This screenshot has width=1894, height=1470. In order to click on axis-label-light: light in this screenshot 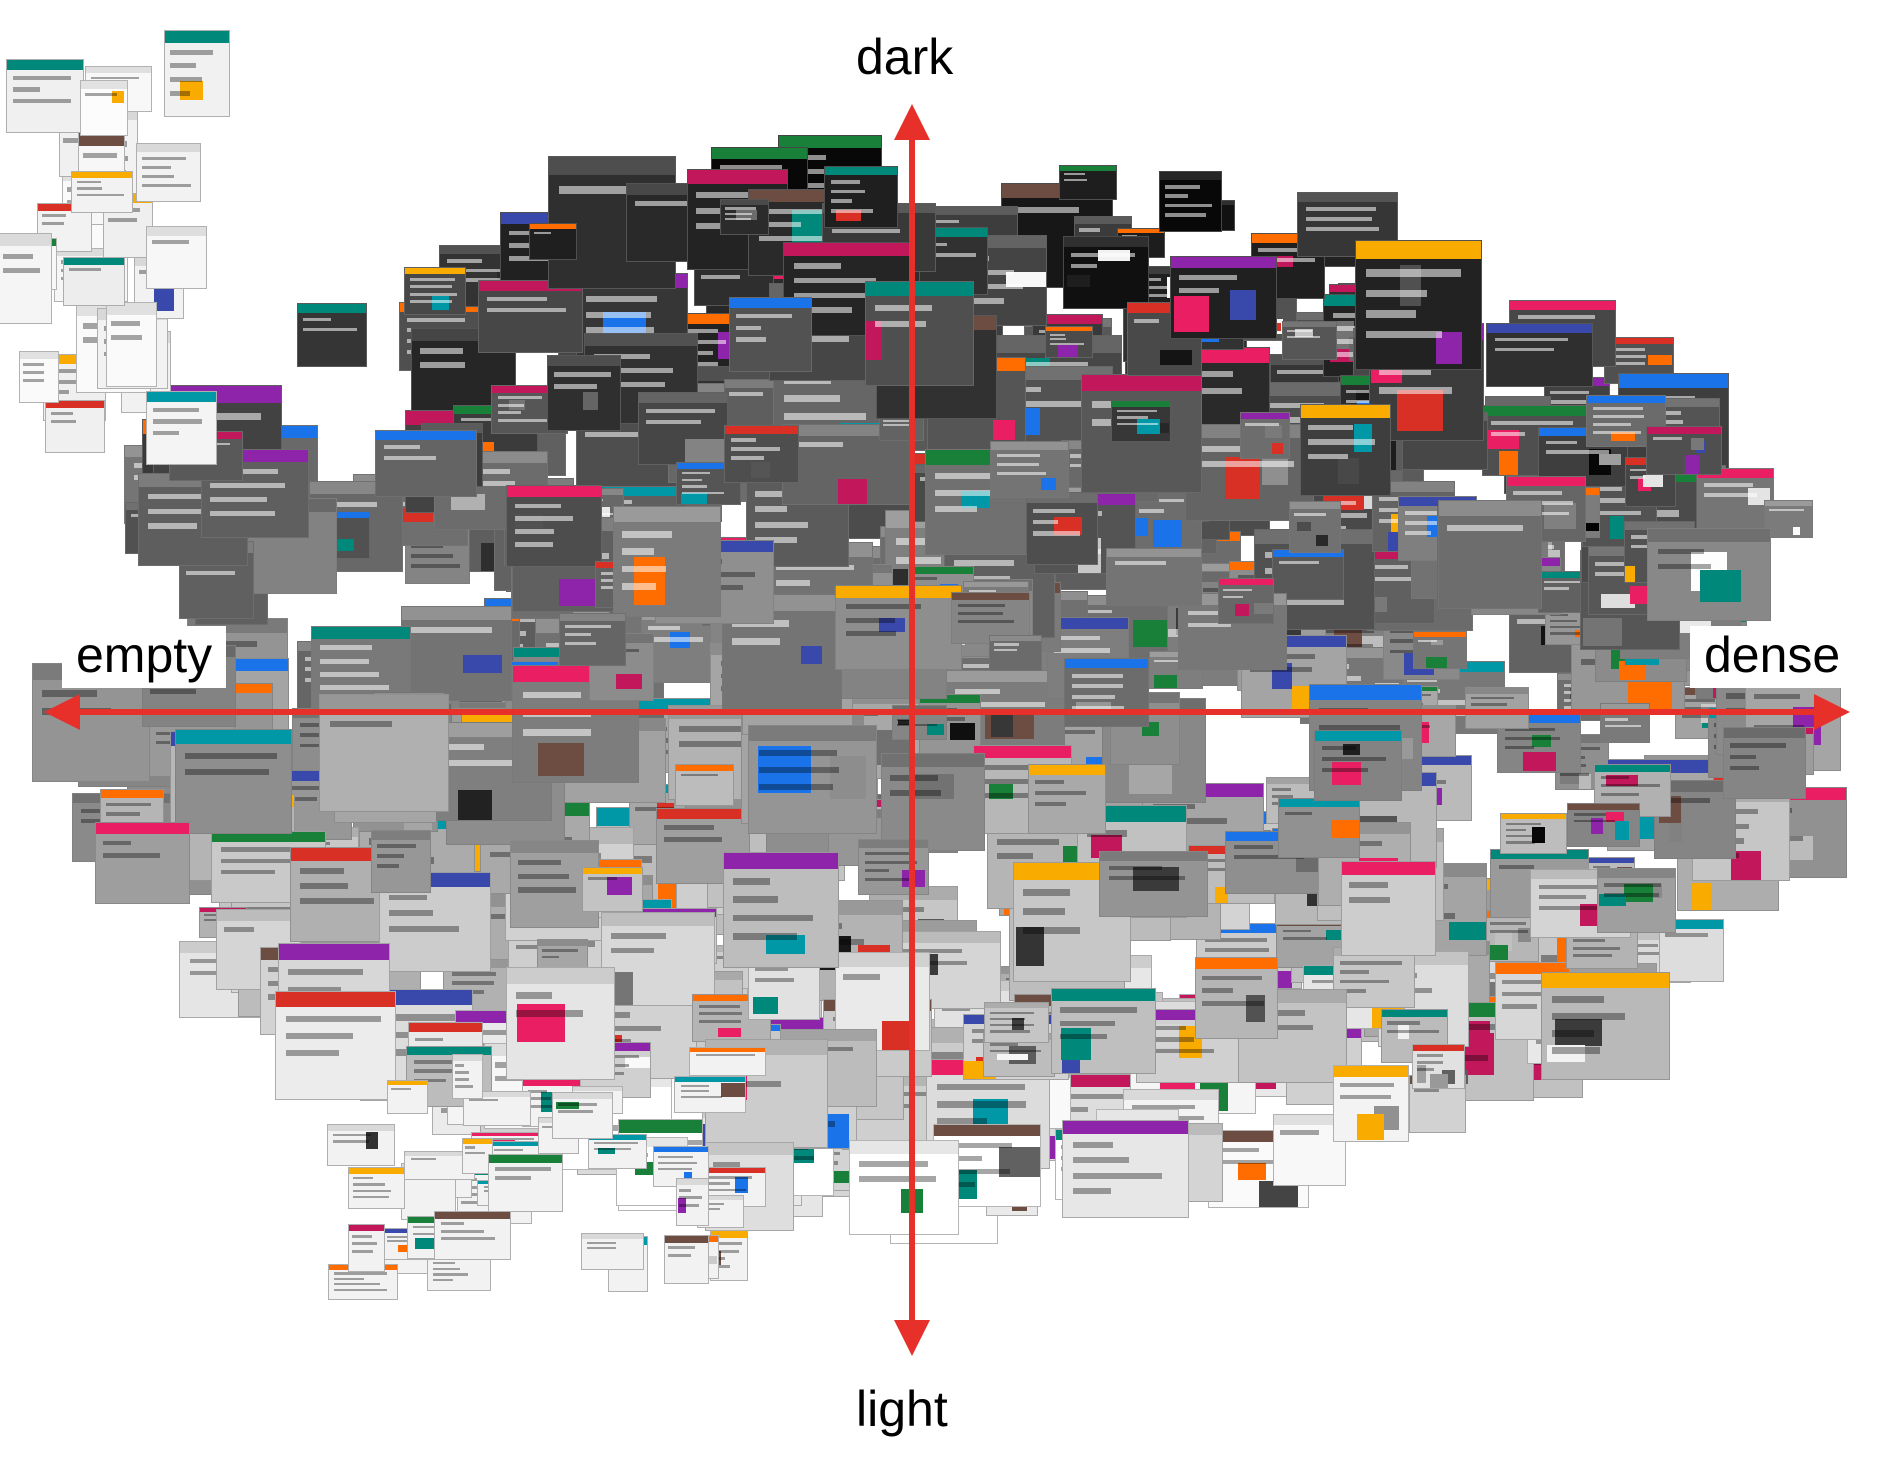, I will do `click(902, 1411)`.